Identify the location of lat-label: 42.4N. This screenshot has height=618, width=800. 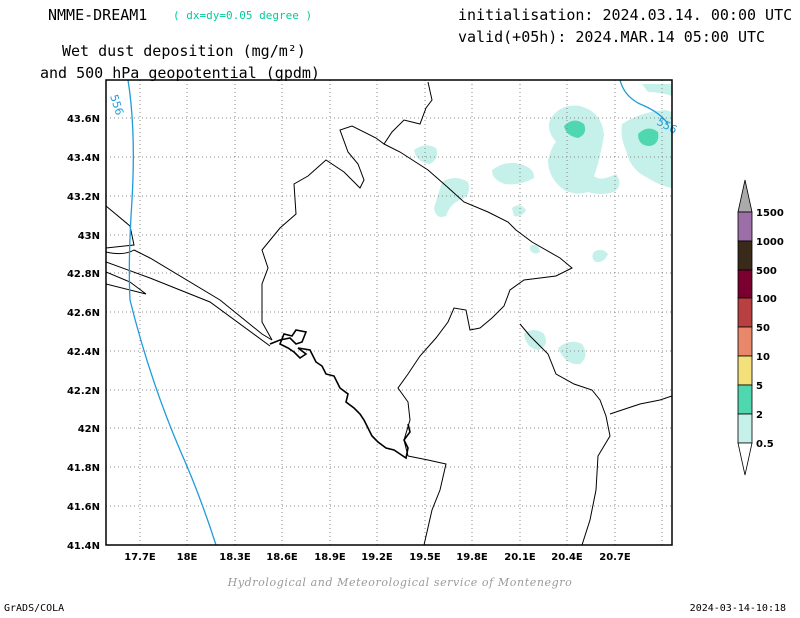
(83, 352).